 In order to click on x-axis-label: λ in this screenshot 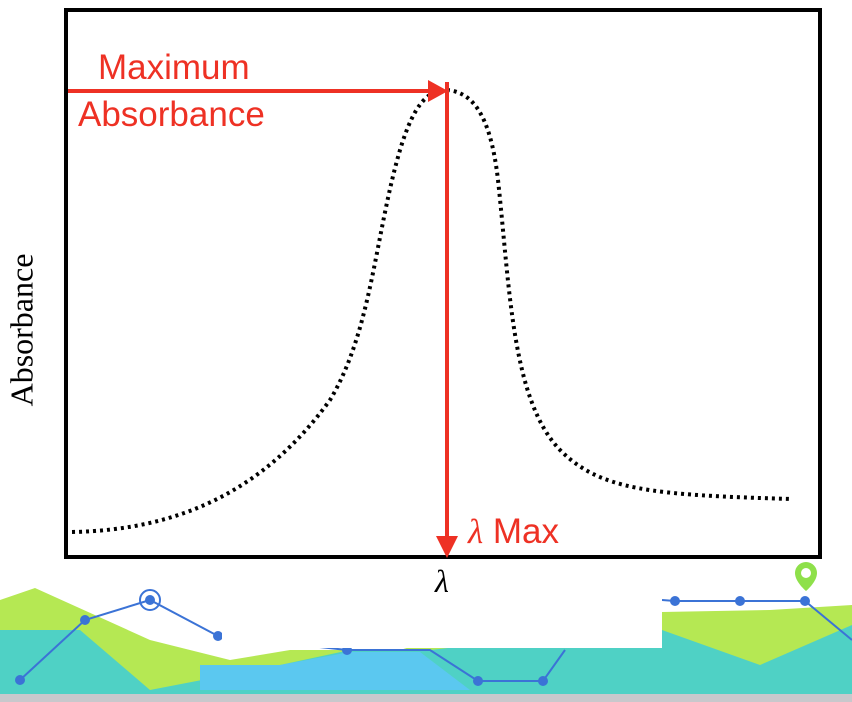, I will do `click(442, 581)`.